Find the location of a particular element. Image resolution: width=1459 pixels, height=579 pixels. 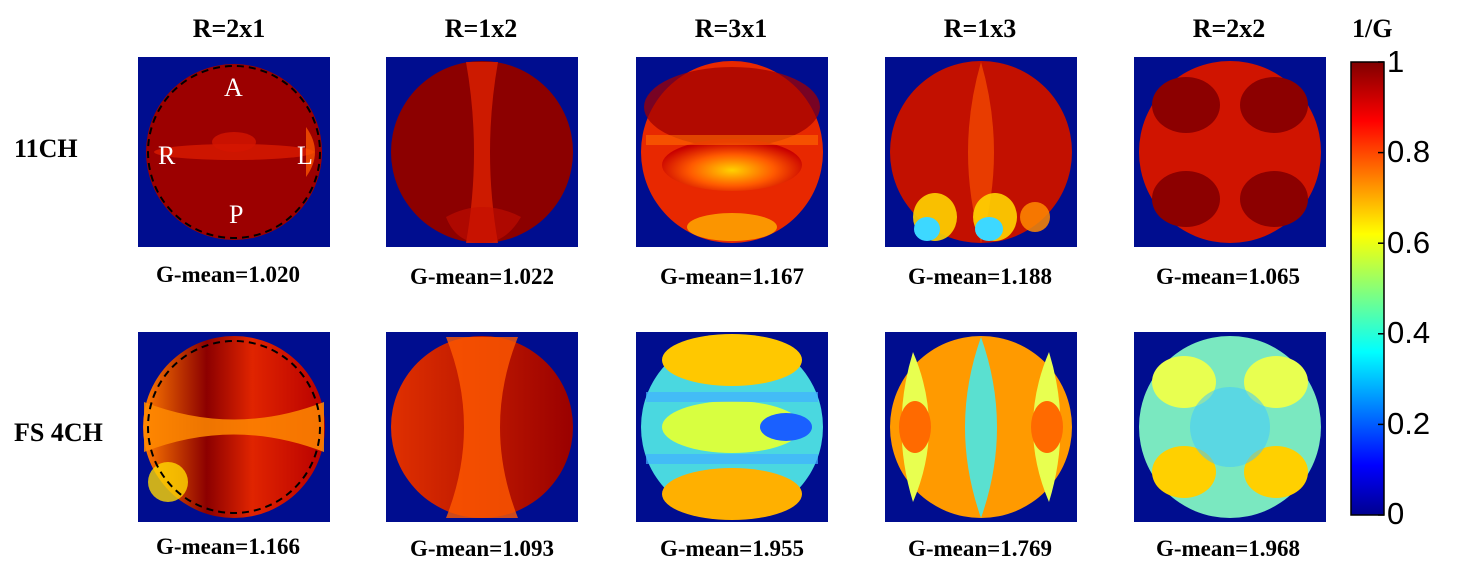

colorbar-tick-1: 1 is located at coordinates (1396, 61).